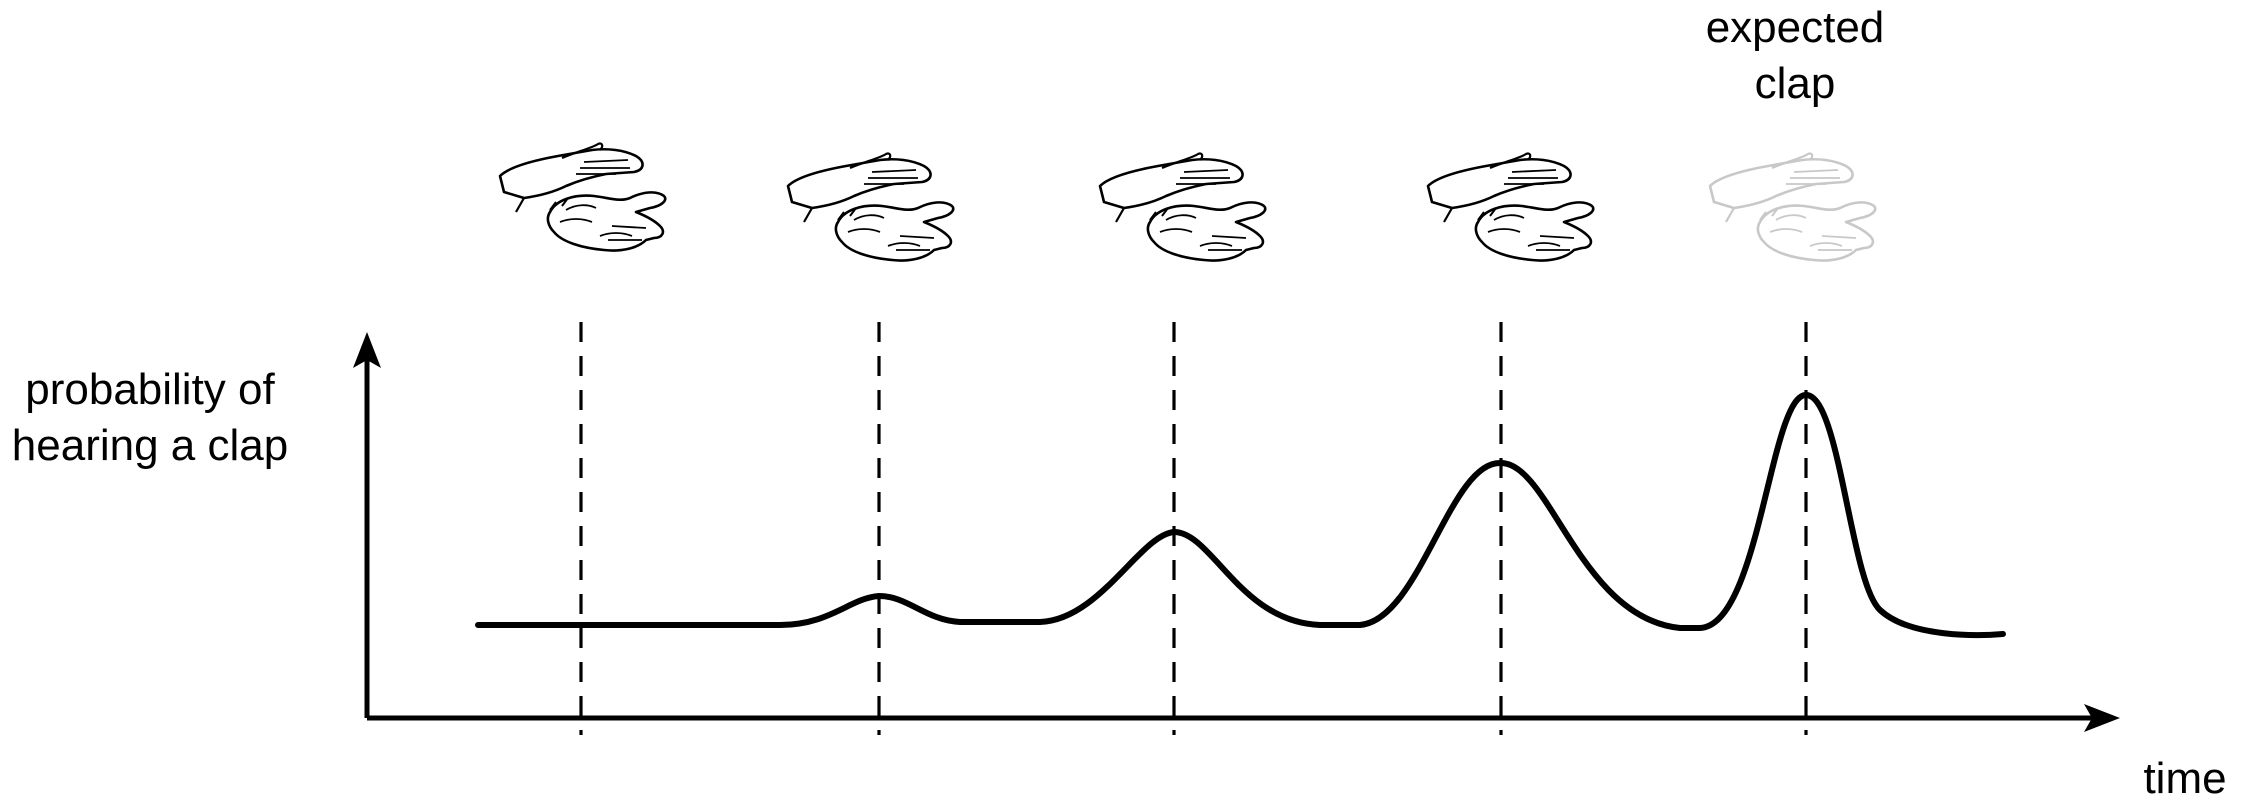  Describe the element at coordinates (1510, 207) in the screenshot. I see `clap-4-hands-icon` at that location.